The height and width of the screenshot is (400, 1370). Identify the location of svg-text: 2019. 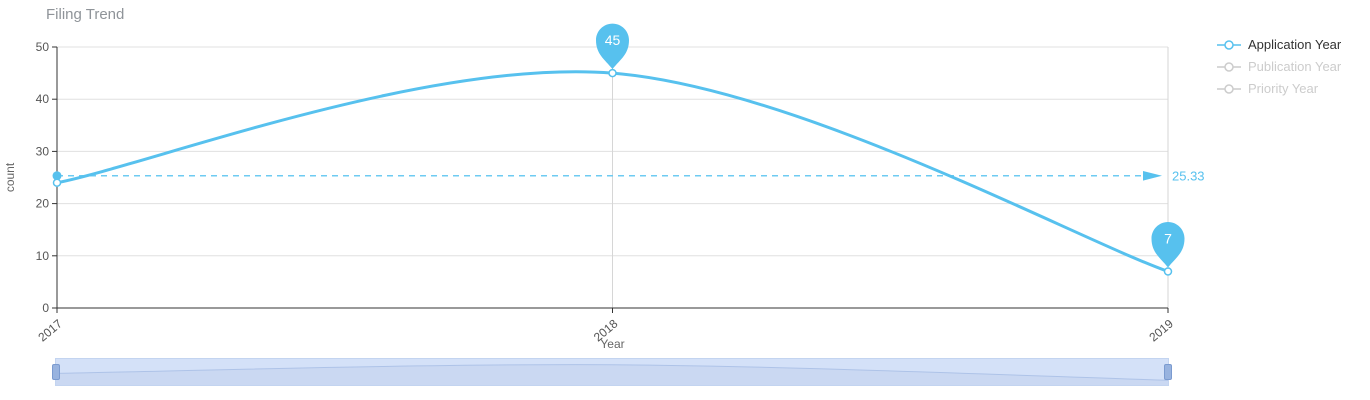
(1161, 330).